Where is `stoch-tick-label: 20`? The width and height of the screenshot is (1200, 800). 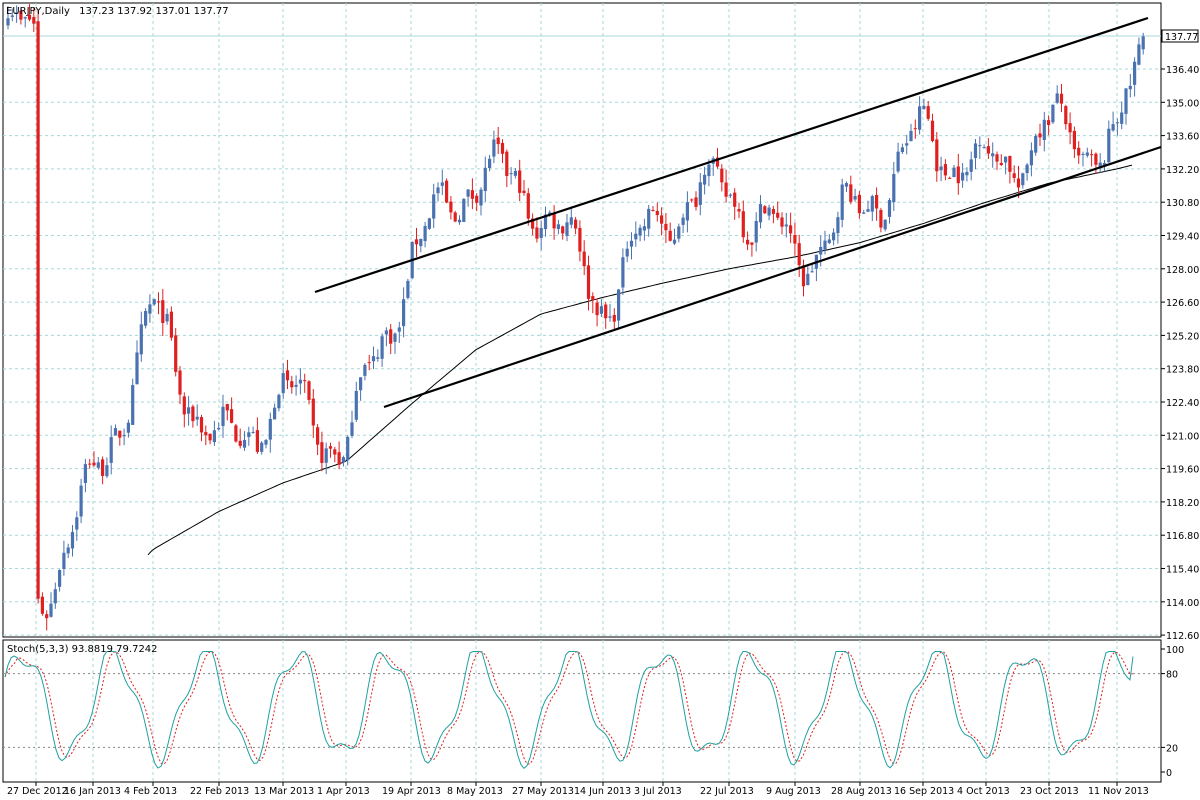
stoch-tick-label: 20 is located at coordinates (1172, 748).